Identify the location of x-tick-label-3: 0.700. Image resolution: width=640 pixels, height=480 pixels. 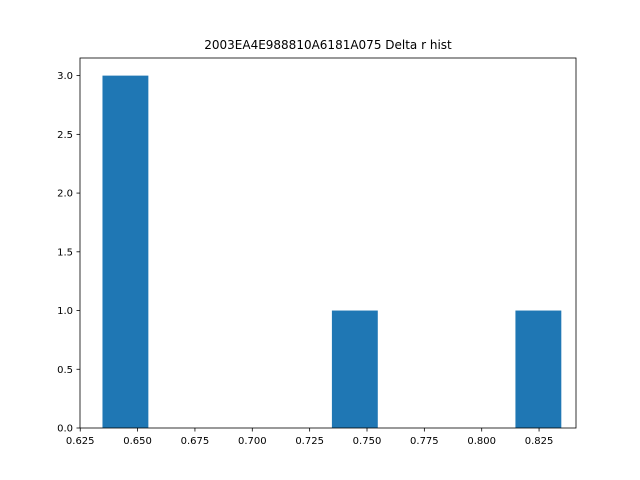
(252, 441).